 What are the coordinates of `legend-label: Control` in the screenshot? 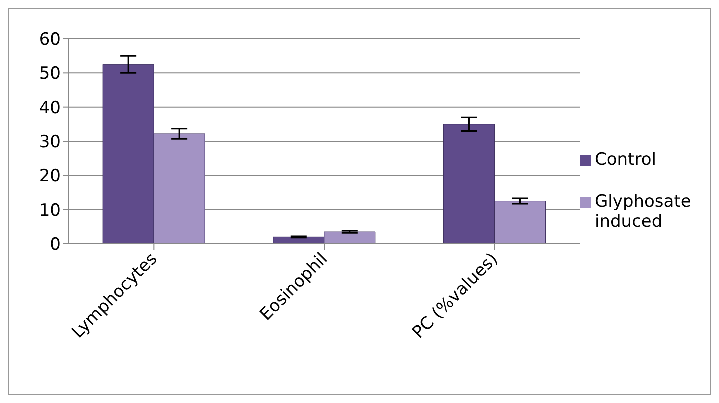 It's located at (625, 160).